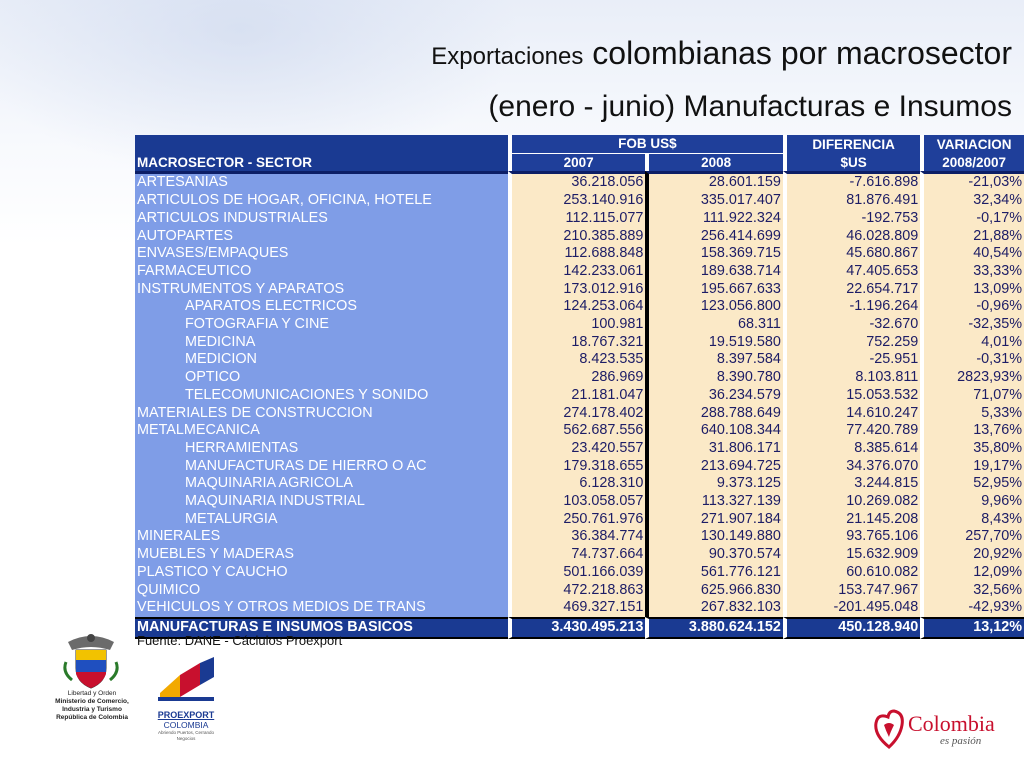  What do you see at coordinates (714, 378) in the screenshot?
I see `value-2008-cell: 8.390.780` at bounding box center [714, 378].